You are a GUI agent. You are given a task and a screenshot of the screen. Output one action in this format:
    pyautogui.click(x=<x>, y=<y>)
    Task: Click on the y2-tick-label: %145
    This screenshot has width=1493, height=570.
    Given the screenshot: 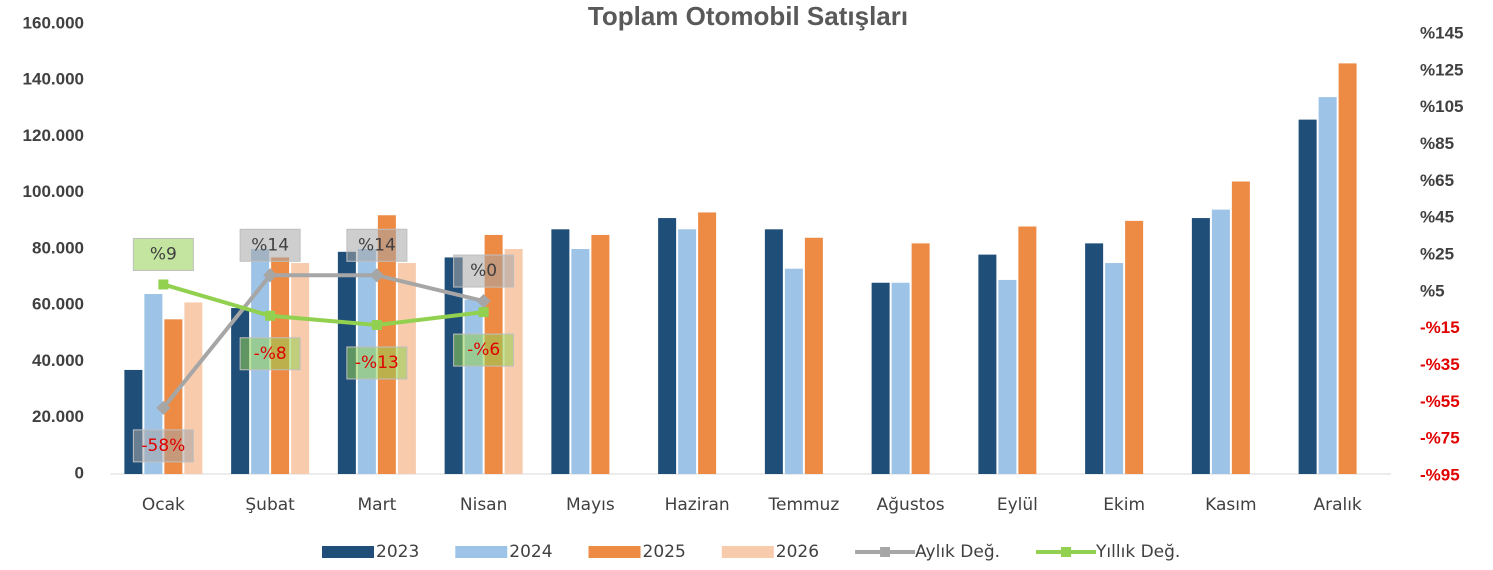 What is the action you would take?
    pyautogui.click(x=1441, y=32)
    